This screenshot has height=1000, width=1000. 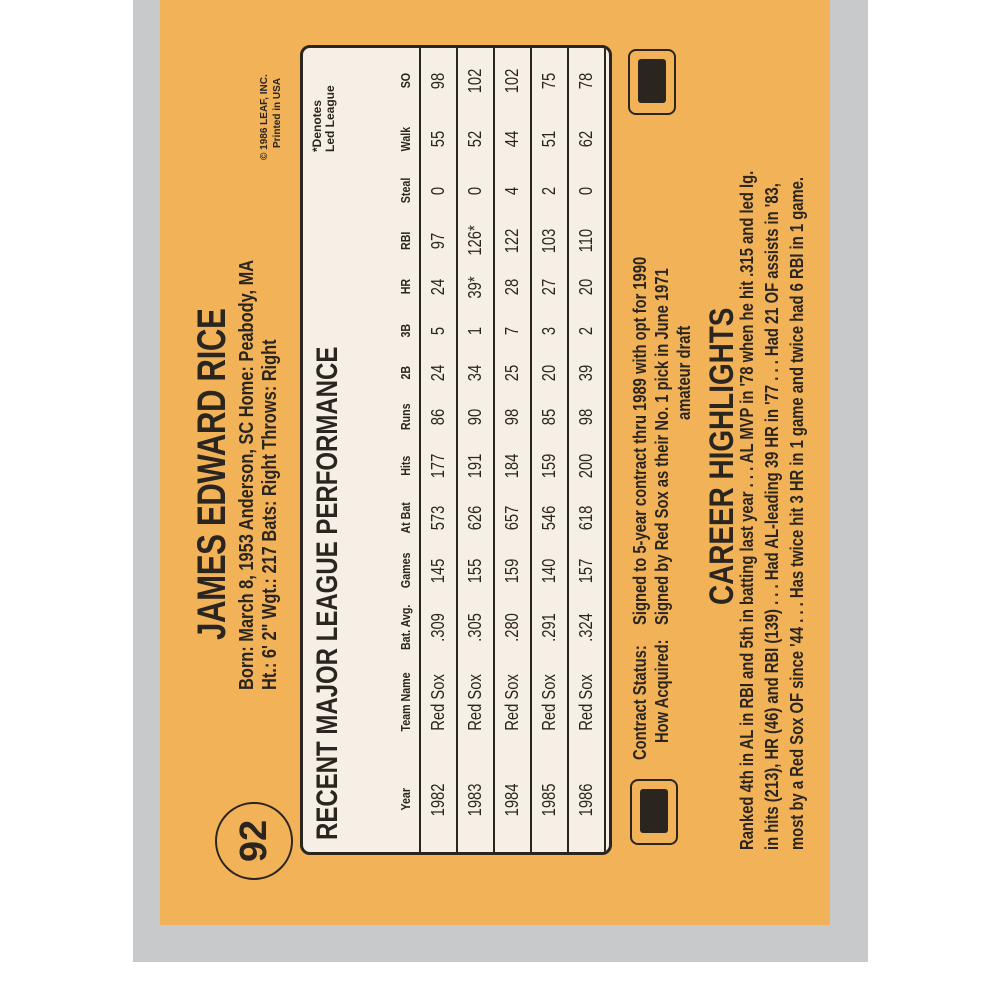 I want to click on table-cell: .280, so click(x=512, y=627).